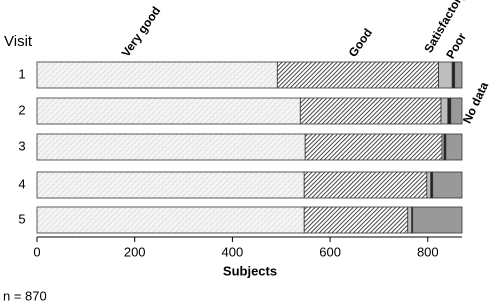  Describe the element at coordinates (21, 218) in the screenshot. I see `y-tick-label: 5` at that location.